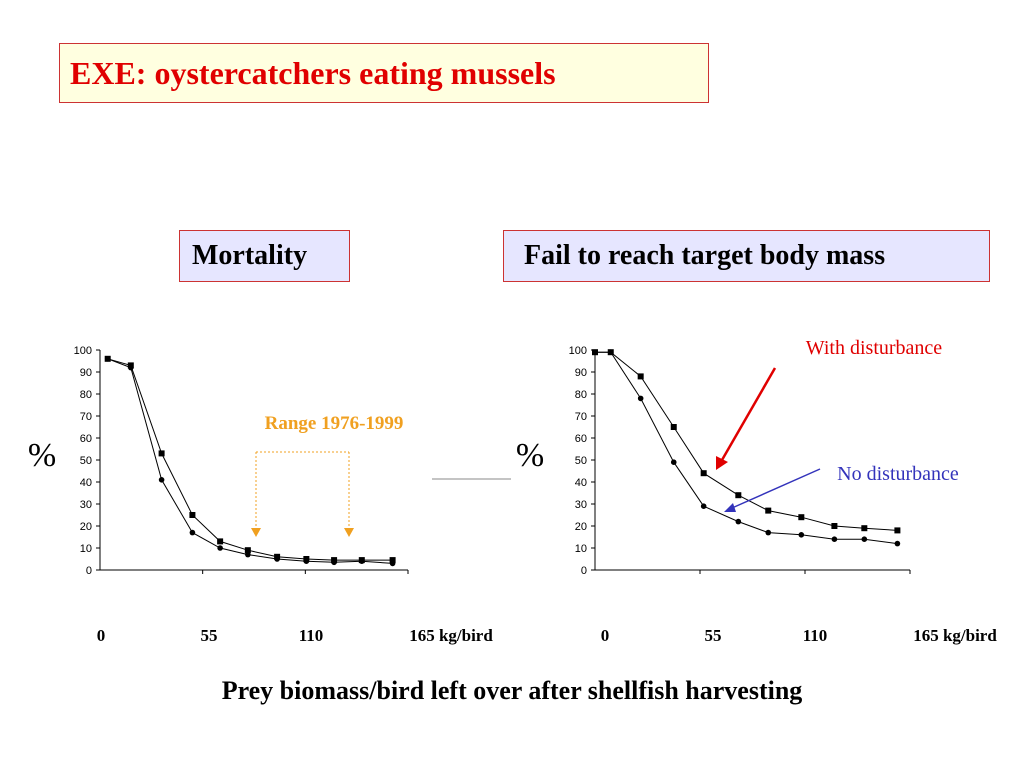 Image resolution: width=1024 pixels, height=768 pixels. I want to click on fail-heading-text: Fail to reach target body mass, so click(705, 255).